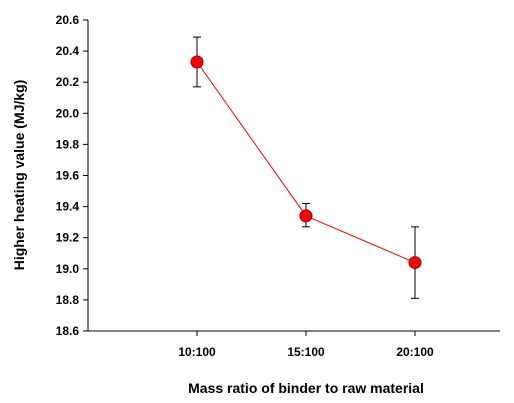 Image resolution: width=514 pixels, height=403 pixels. I want to click on y-tick-label: 19.2, so click(68, 238).